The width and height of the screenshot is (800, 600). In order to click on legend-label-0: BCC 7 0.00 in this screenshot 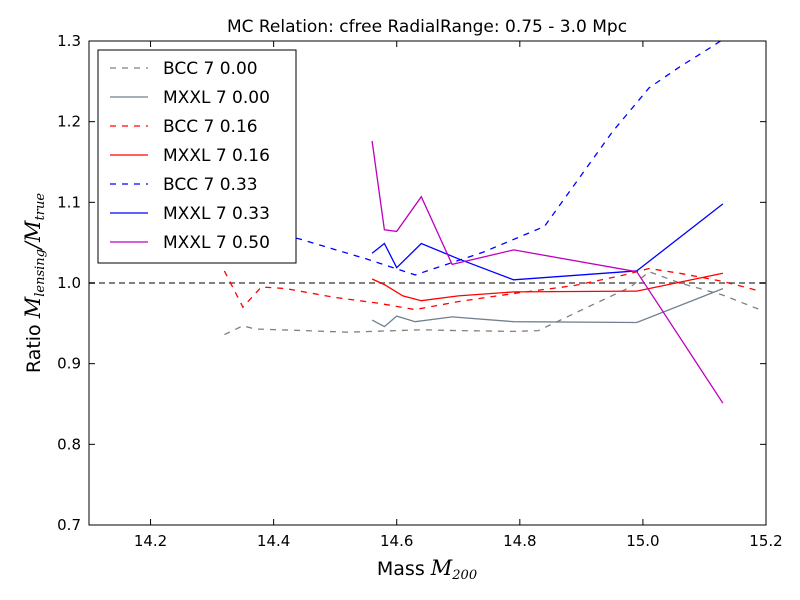, I will do `click(210, 69)`.